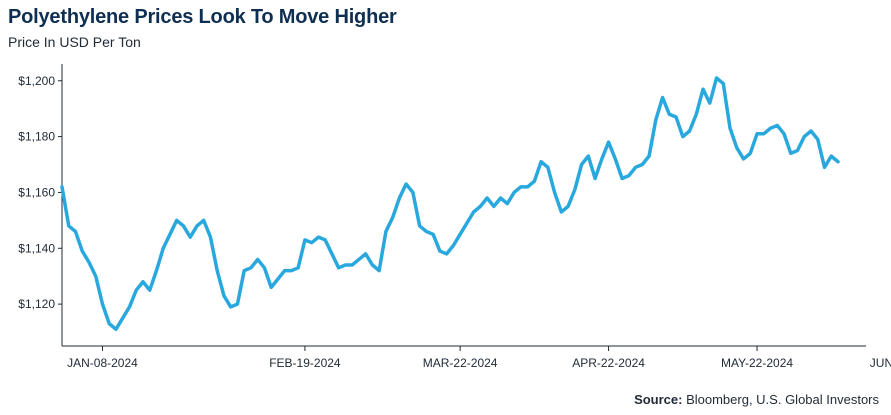 This screenshot has height=415, width=891. Describe the element at coordinates (460, 363) in the screenshot. I see `x-tick-label: MAR-22-2024` at that location.